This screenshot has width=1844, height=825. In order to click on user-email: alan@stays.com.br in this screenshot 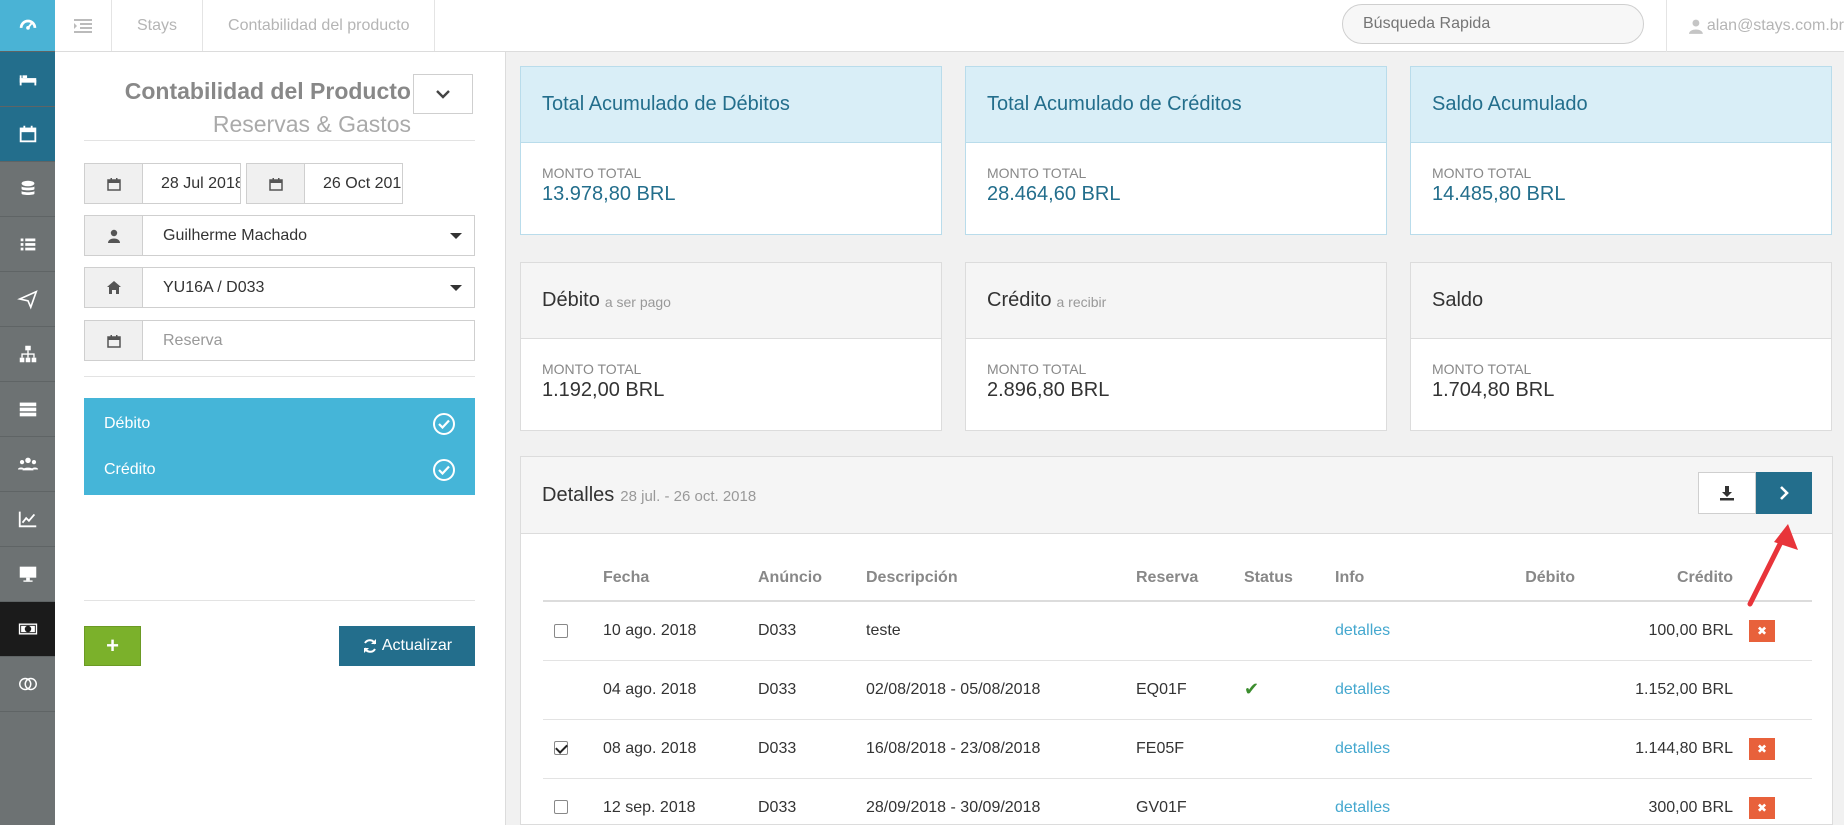, I will do `click(1775, 25)`.